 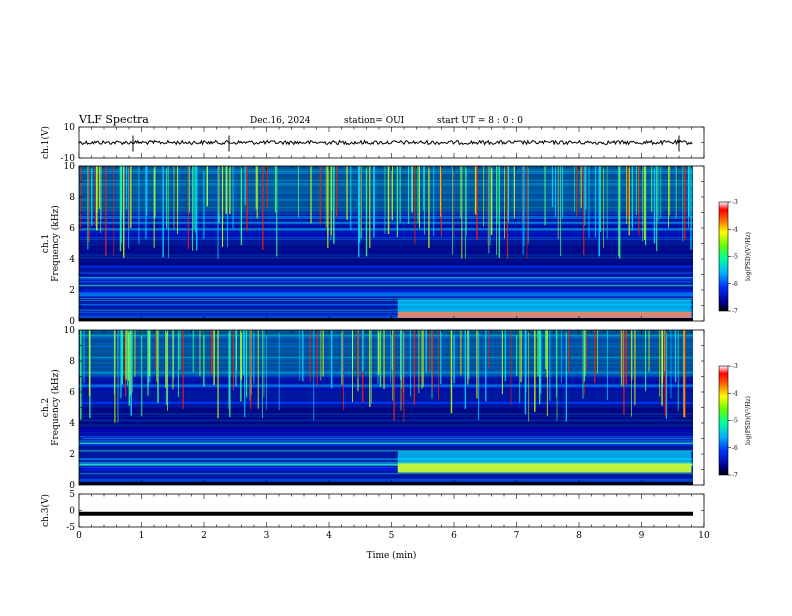 What do you see at coordinates (517, 536) in the screenshot?
I see `x-tick-label: 7` at bounding box center [517, 536].